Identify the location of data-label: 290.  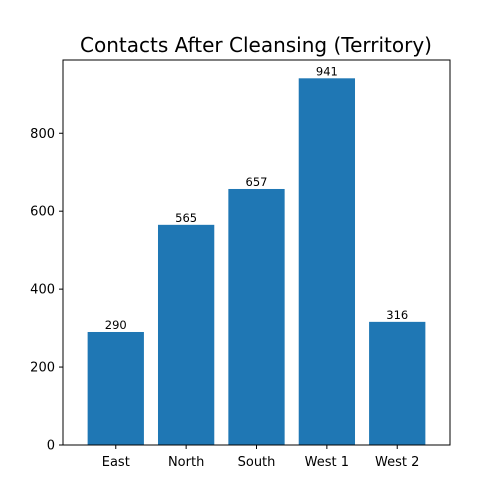
(116, 325).